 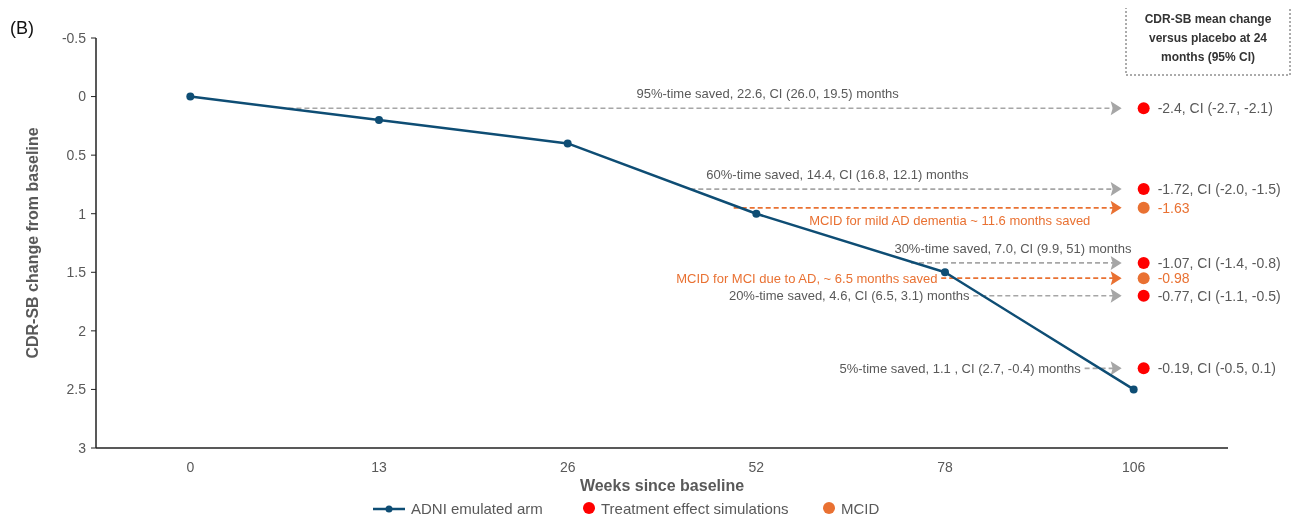 I want to click on y-tick-label: 3, so click(x=82, y=447).